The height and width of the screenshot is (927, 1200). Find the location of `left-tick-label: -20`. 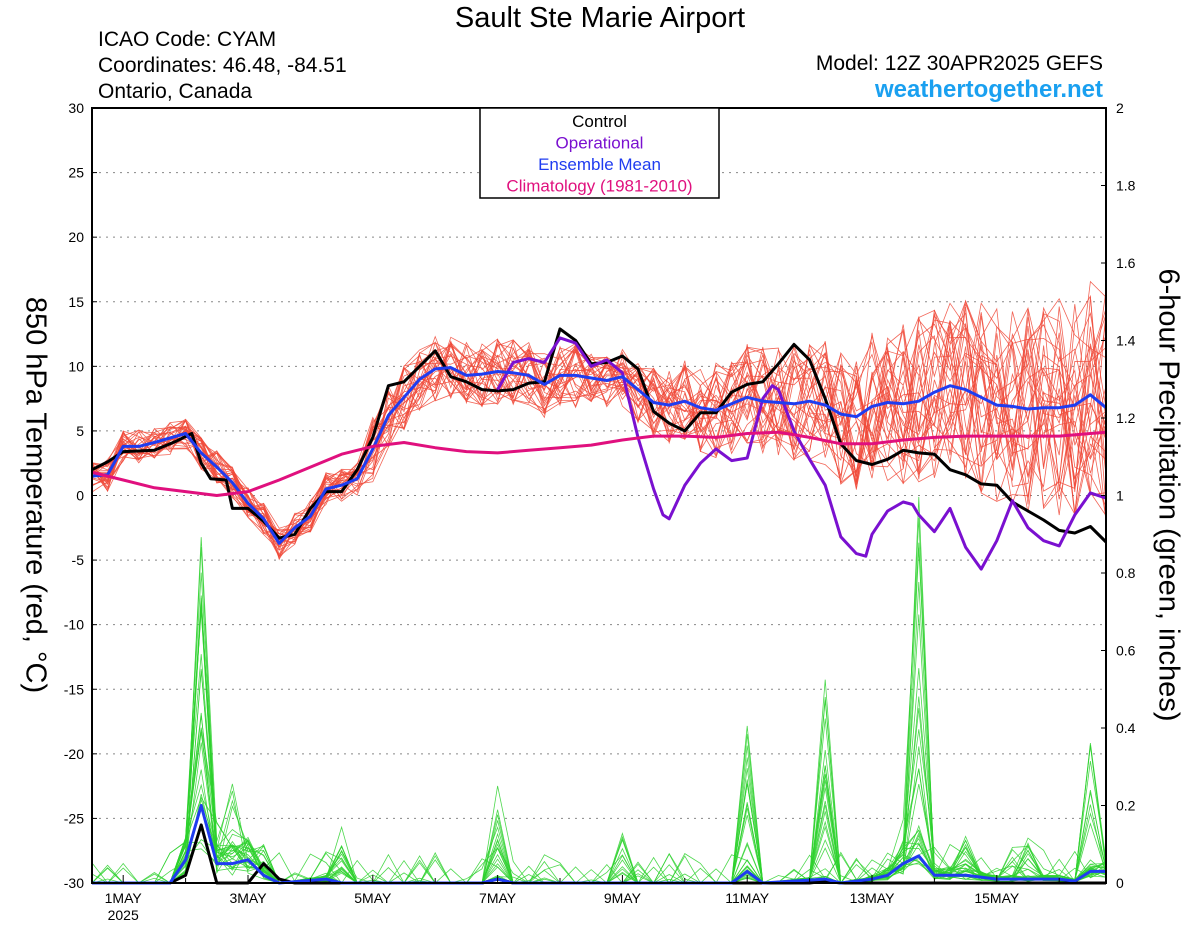

left-tick-label: -20 is located at coordinates (74, 754).